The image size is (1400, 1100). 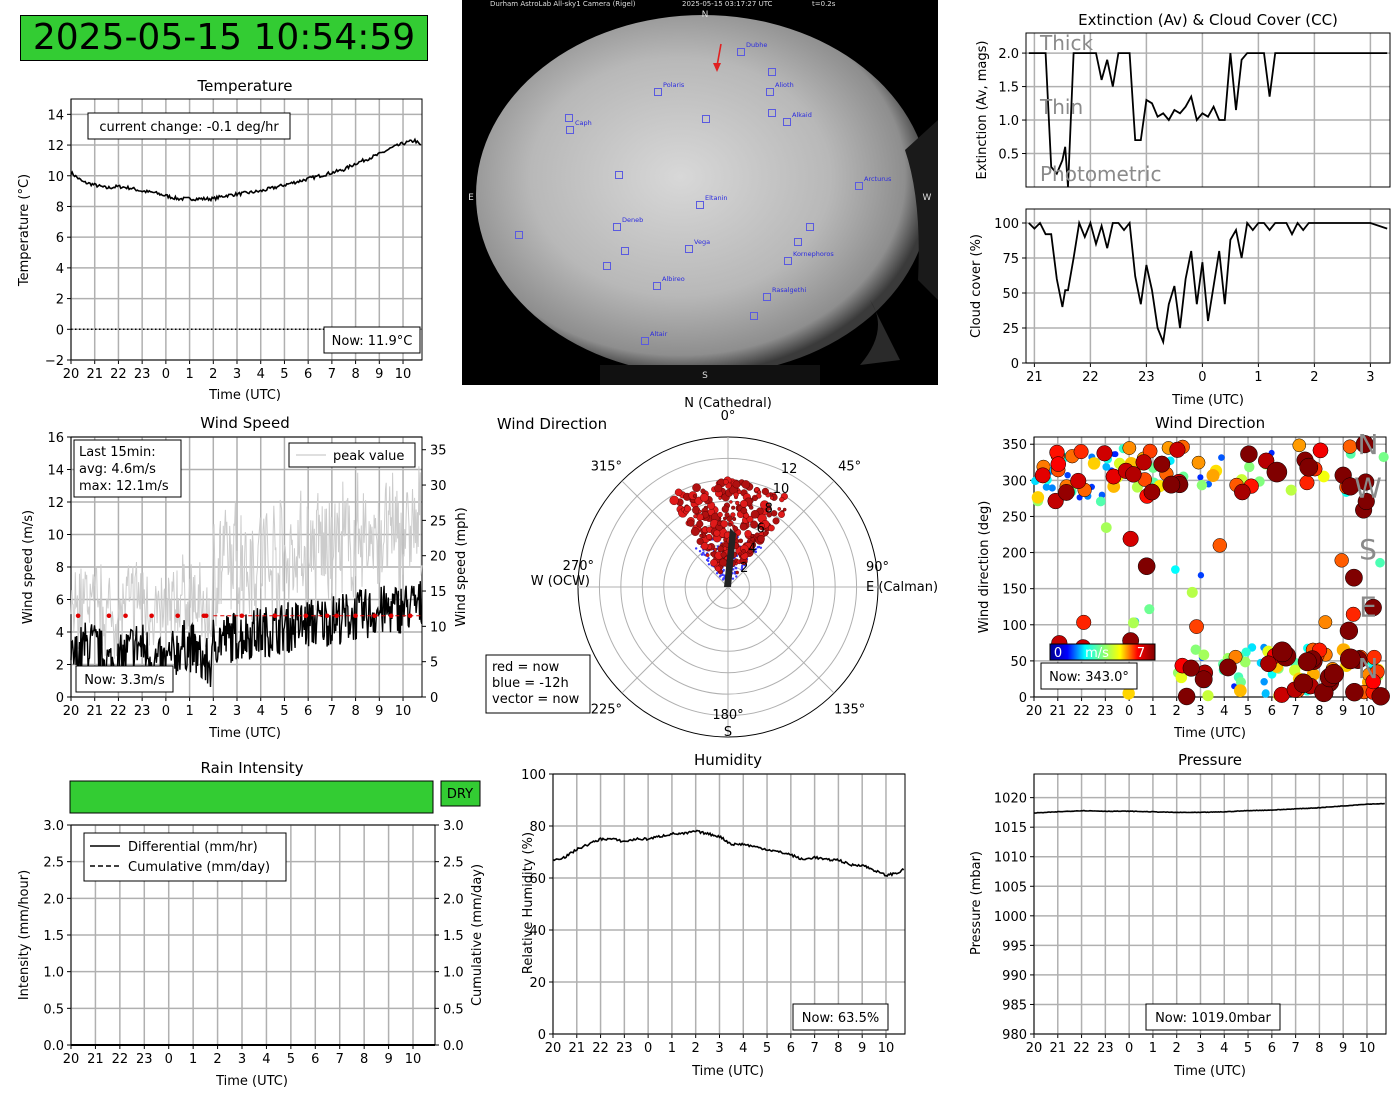 I want to click on star-label: Polaris, so click(x=674, y=85).